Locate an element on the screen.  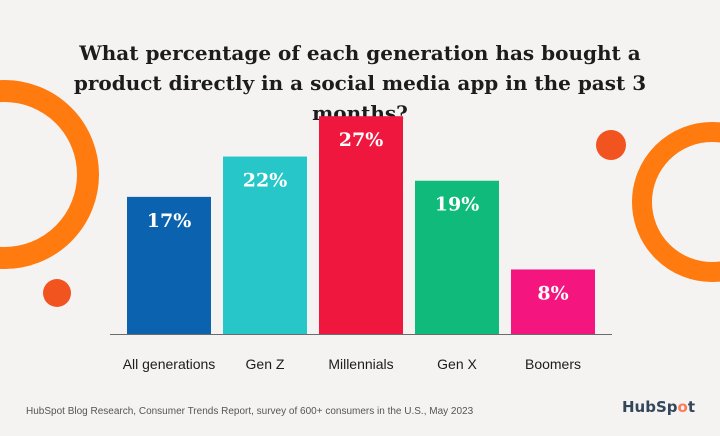
bar-all-generations is located at coordinates (169, 265).